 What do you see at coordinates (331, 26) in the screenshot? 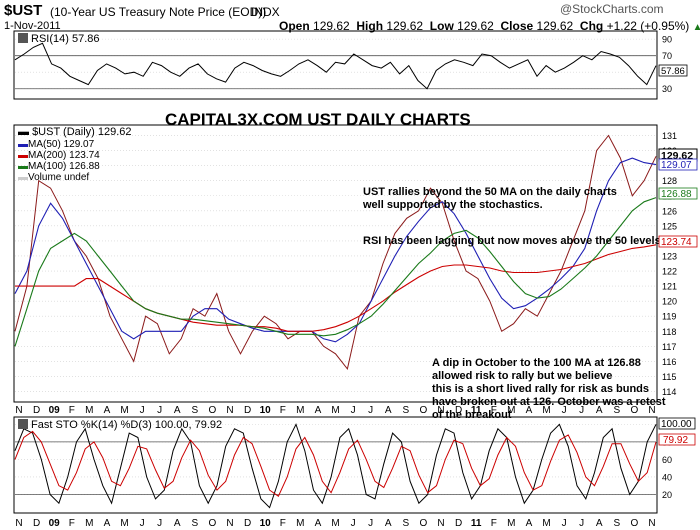
I see `open-value: 129.62` at bounding box center [331, 26].